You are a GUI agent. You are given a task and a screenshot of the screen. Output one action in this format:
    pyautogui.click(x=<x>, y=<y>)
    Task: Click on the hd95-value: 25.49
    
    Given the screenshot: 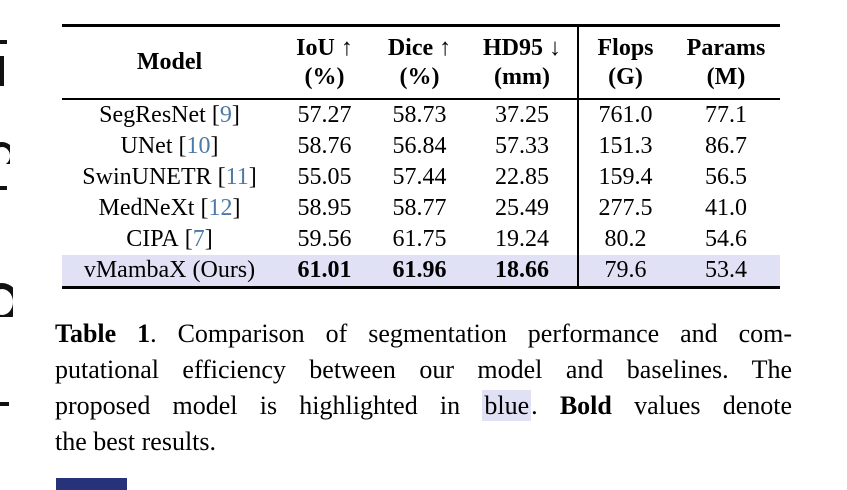 What is the action you would take?
    pyautogui.click(x=522, y=208)
    